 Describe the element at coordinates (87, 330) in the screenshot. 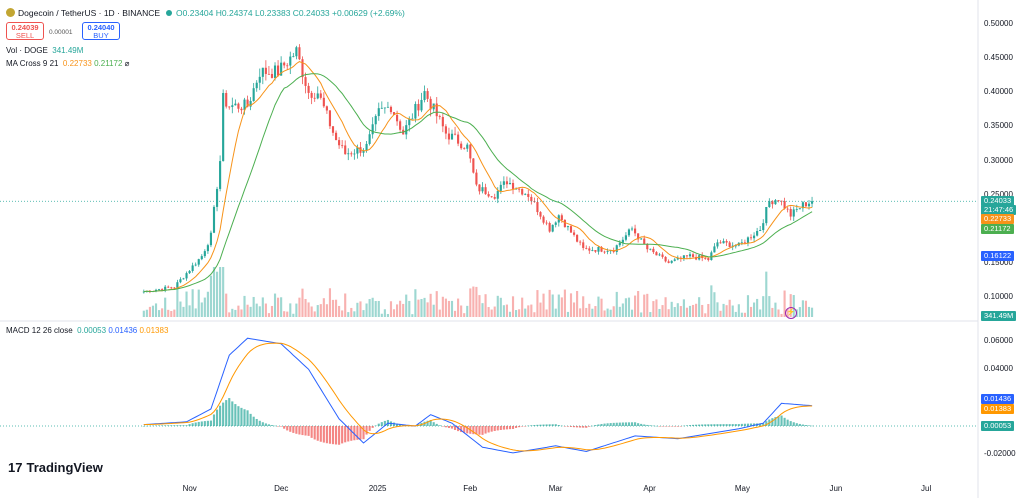

I see `macd-legend: MACD 12 26 close 0.00053 0.01436 0.01383` at that location.